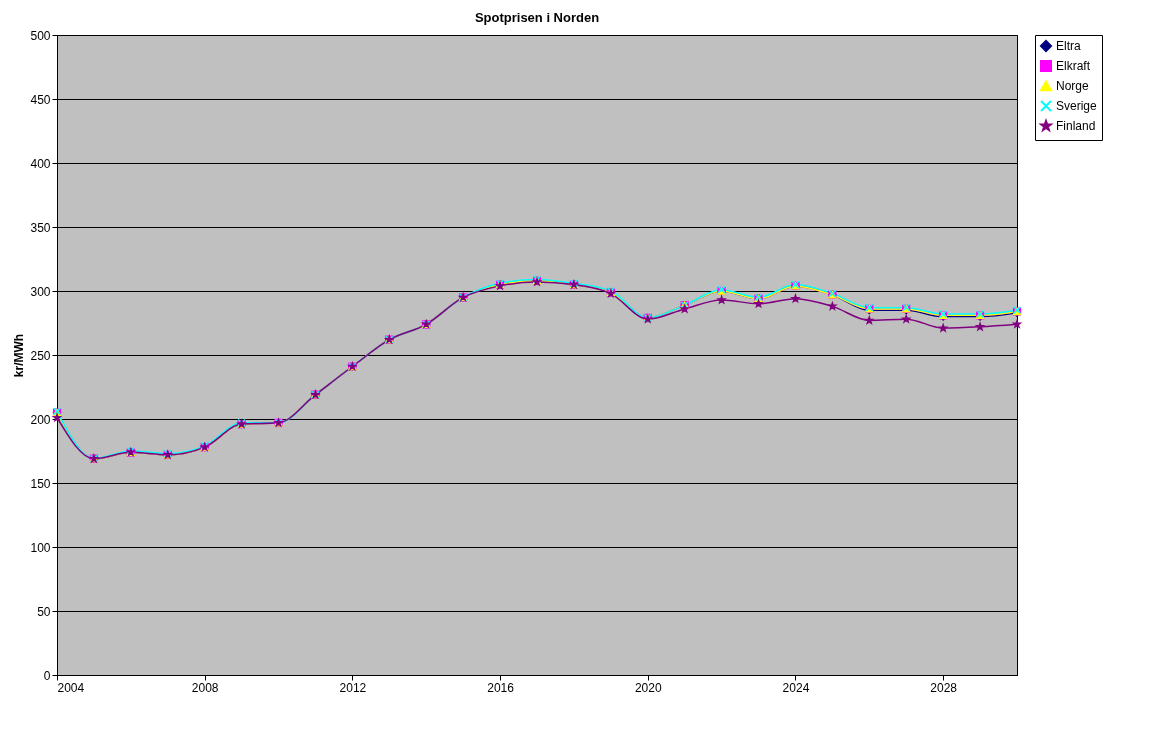 The width and height of the screenshot is (1160, 751). Describe the element at coordinates (44, 611) in the screenshot. I see `y-tick-label: 50` at that location.